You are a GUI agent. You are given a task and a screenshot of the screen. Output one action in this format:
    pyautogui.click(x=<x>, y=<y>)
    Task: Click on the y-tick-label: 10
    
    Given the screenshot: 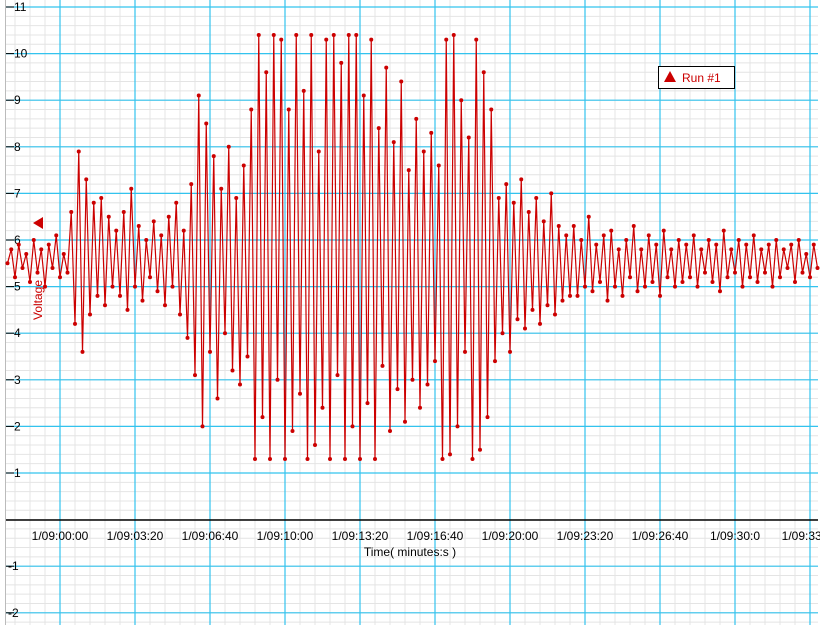 What is the action you would take?
    pyautogui.click(x=21, y=54)
    